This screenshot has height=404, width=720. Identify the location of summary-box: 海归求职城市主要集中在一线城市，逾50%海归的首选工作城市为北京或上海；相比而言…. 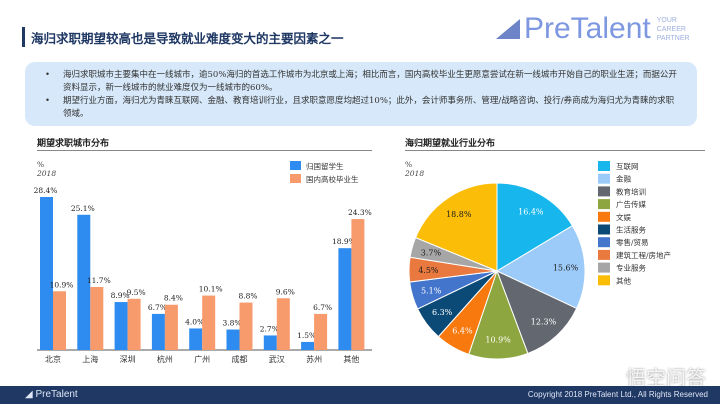
(361, 94).